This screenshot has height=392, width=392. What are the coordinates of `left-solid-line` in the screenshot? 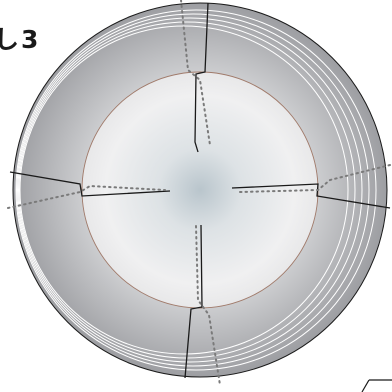 It's located at (90, 184).